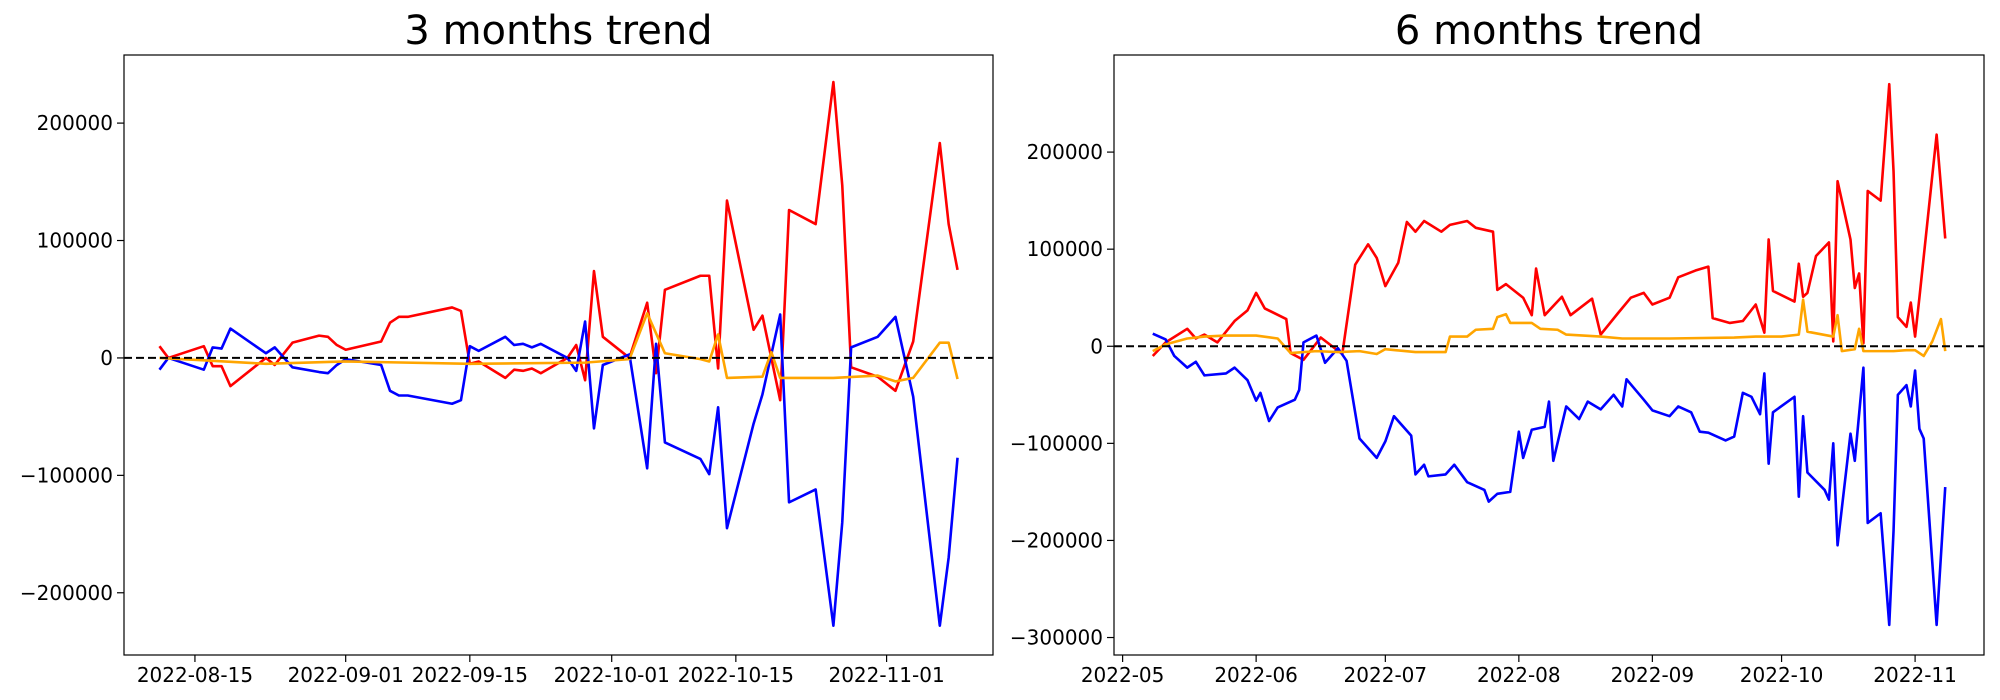 The height and width of the screenshot is (700, 2000). I want to click on x-tick-label: 2022-10-15, so click(736, 675).